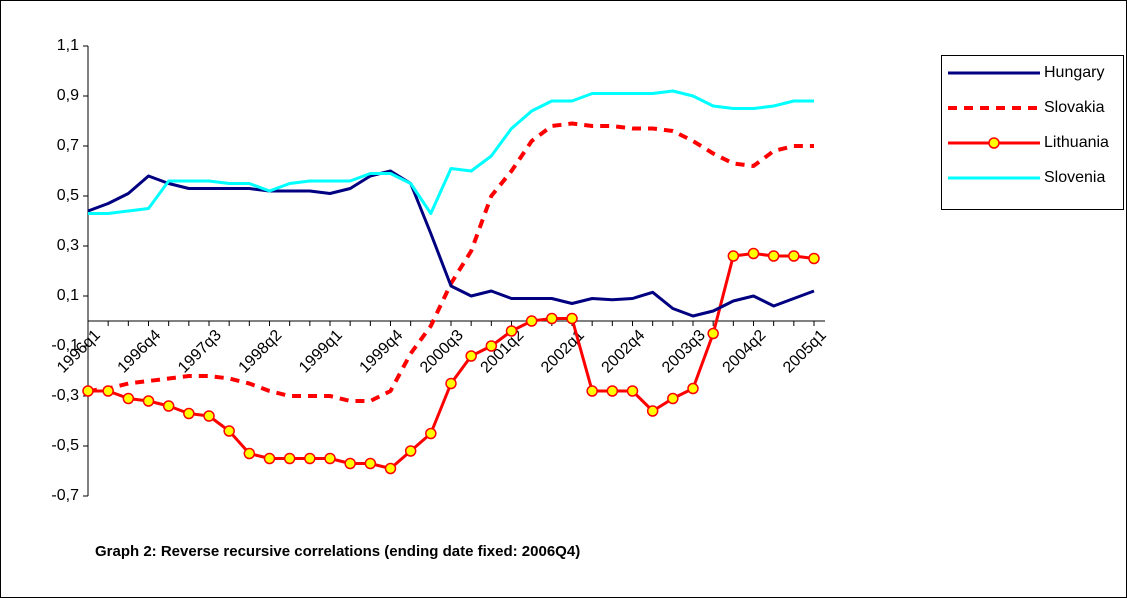  What do you see at coordinates (65, 395) in the screenshot?
I see `y-tick-label: -0,3` at bounding box center [65, 395].